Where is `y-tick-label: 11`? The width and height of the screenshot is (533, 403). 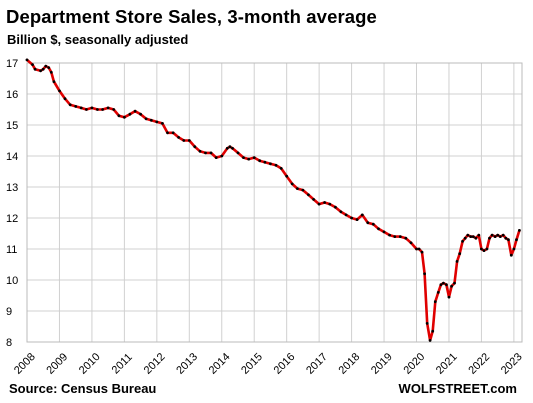
y-tick-label: 11 is located at coordinates (11, 250).